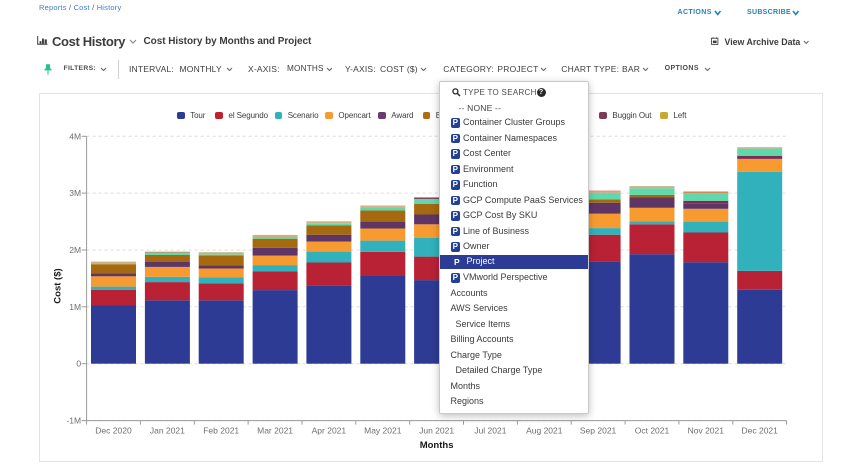 The height and width of the screenshot is (475, 854). I want to click on svg-text: Months, so click(437, 445).